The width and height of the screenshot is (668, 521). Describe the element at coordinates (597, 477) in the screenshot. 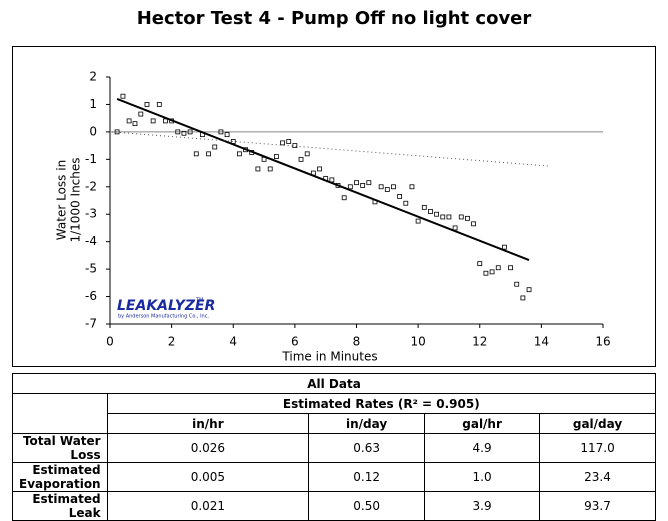

I see `table-cell: 23.4` at that location.